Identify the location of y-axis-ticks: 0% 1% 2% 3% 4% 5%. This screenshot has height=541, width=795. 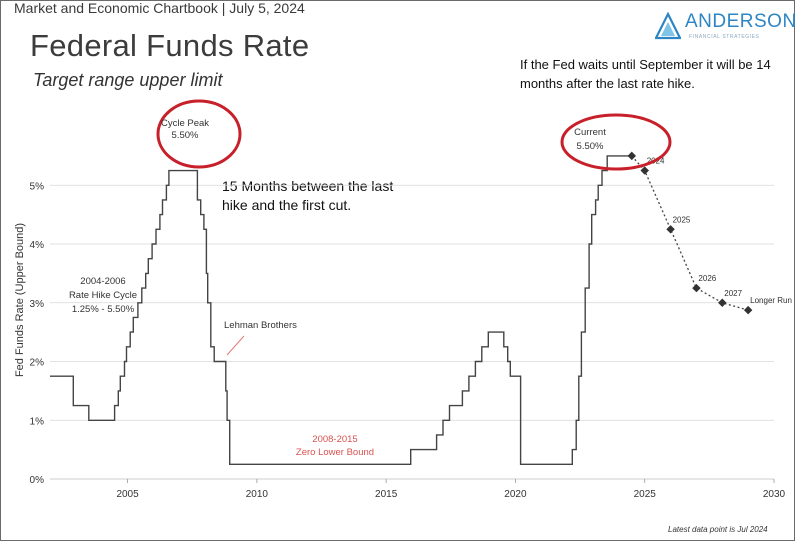
(37, 333).